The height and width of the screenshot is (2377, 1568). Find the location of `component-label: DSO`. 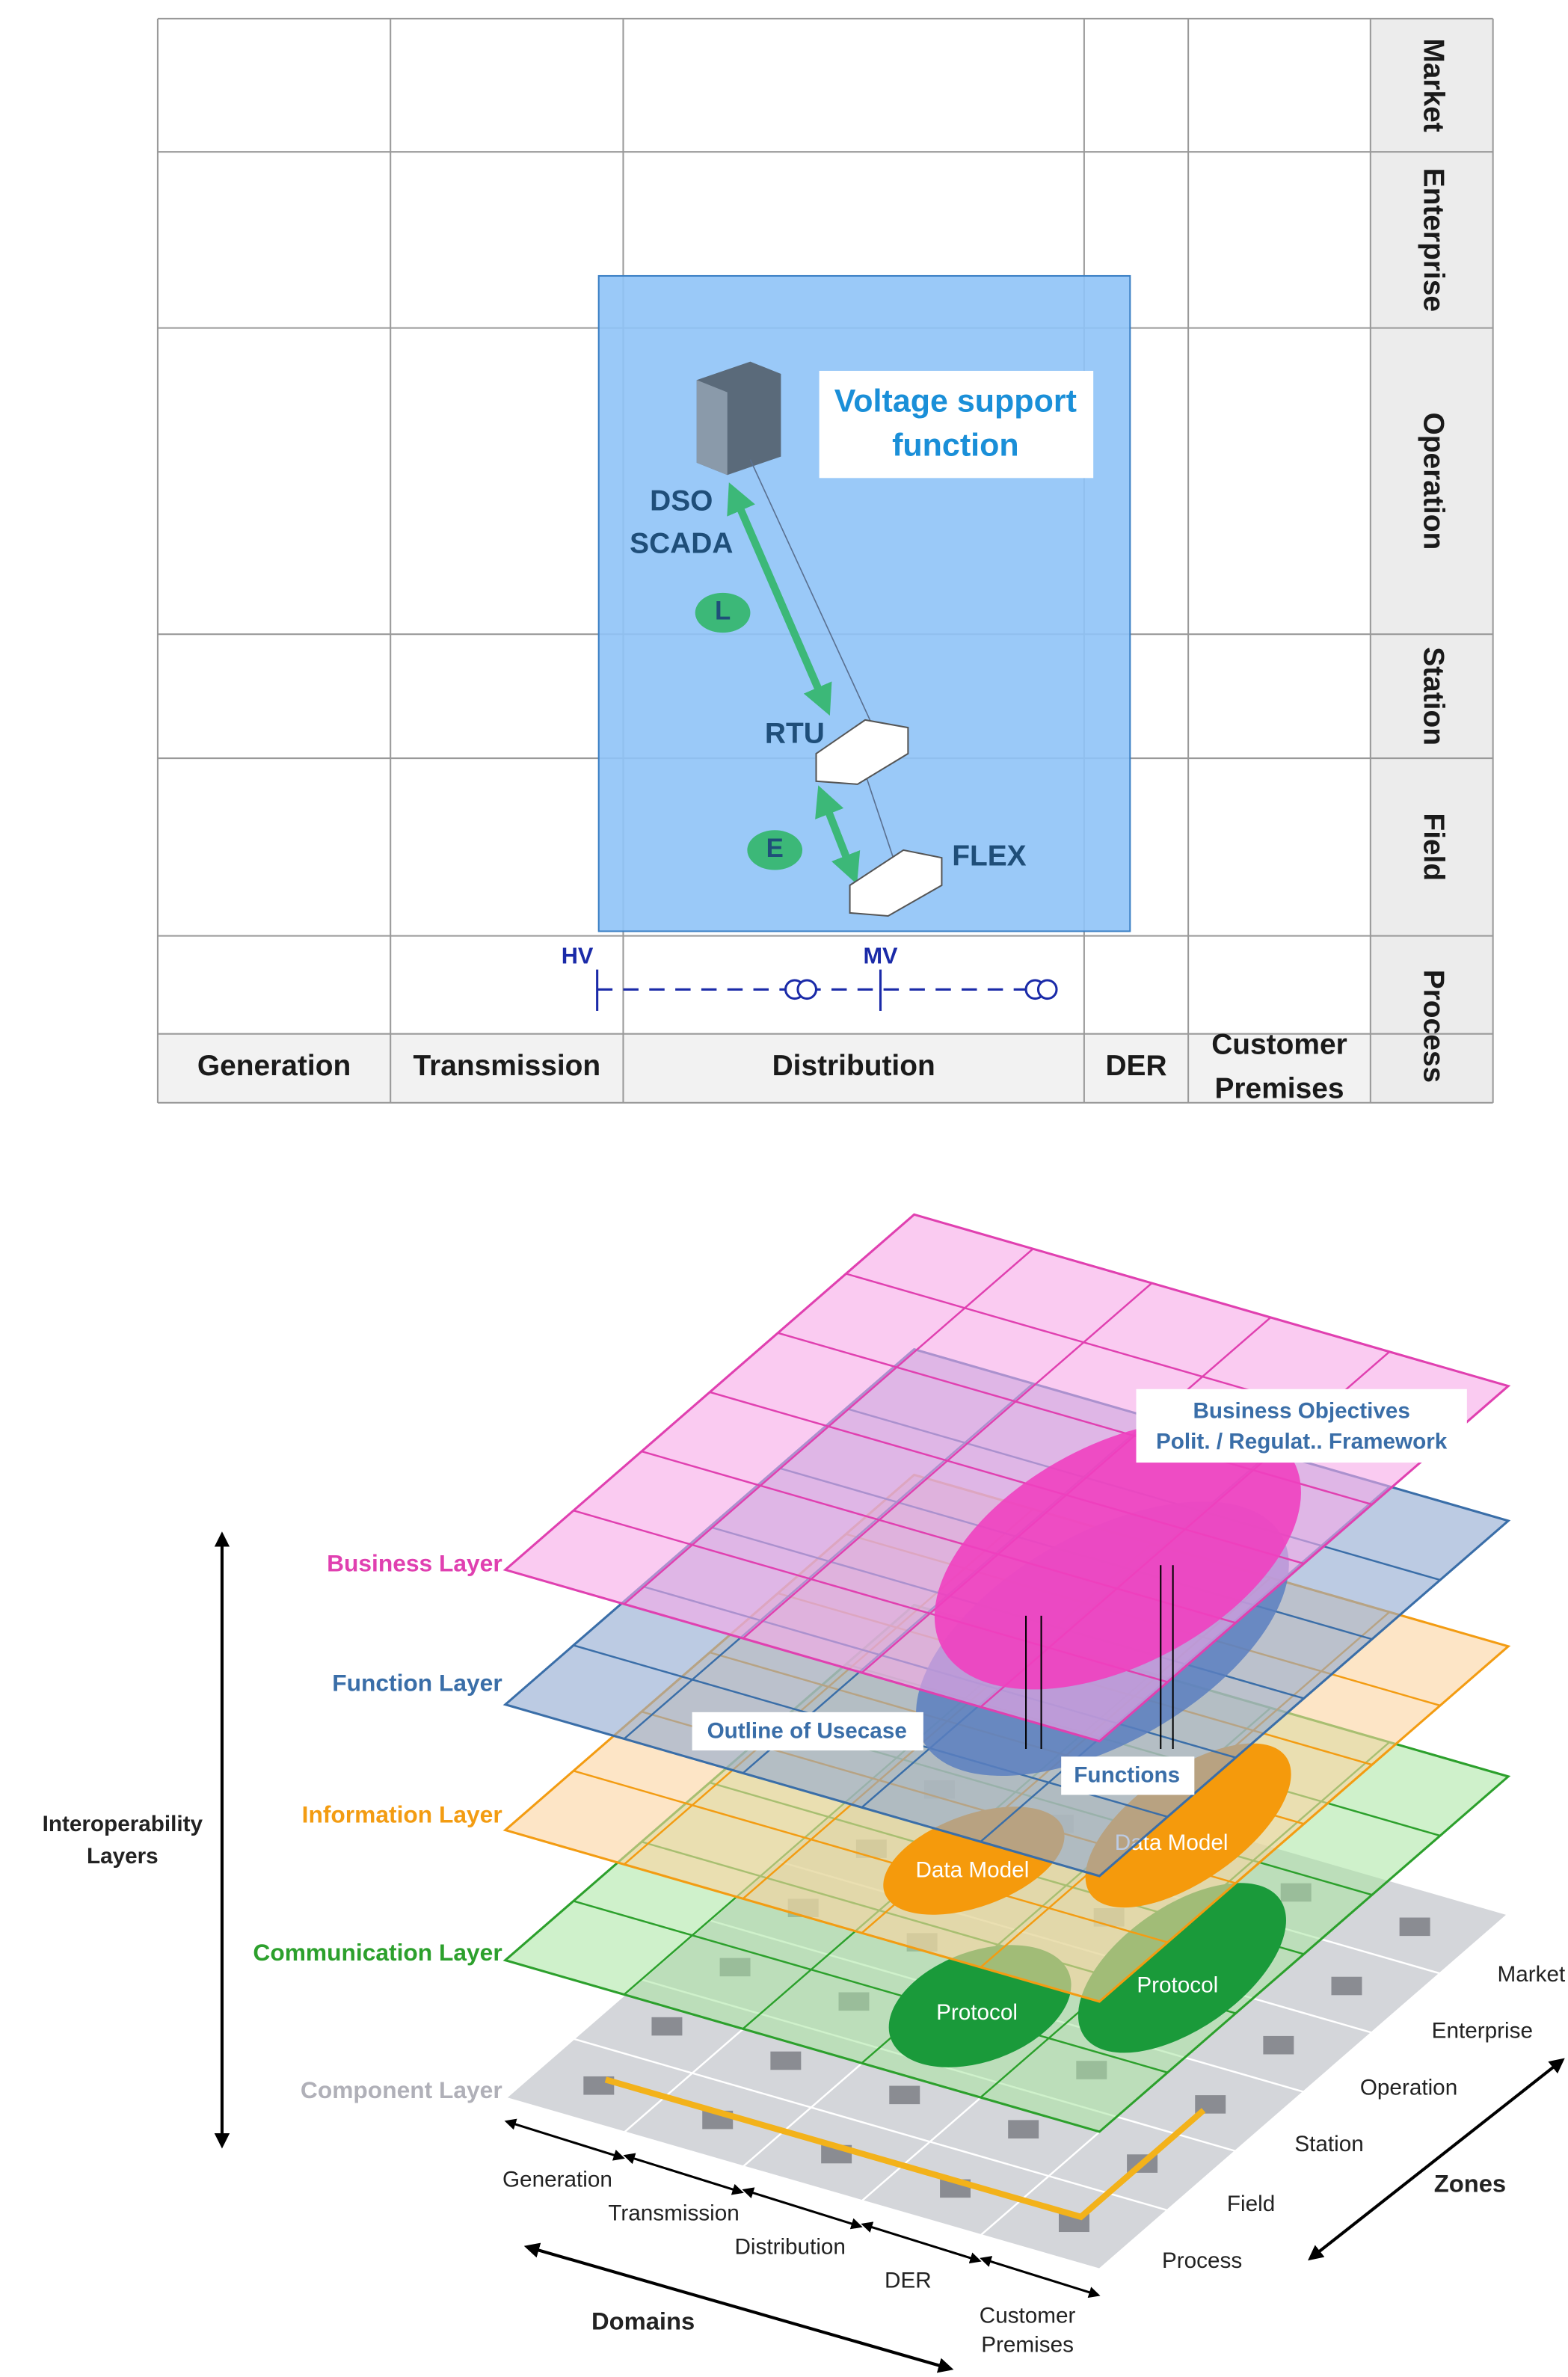

component-label: DSO is located at coordinates (681, 501).